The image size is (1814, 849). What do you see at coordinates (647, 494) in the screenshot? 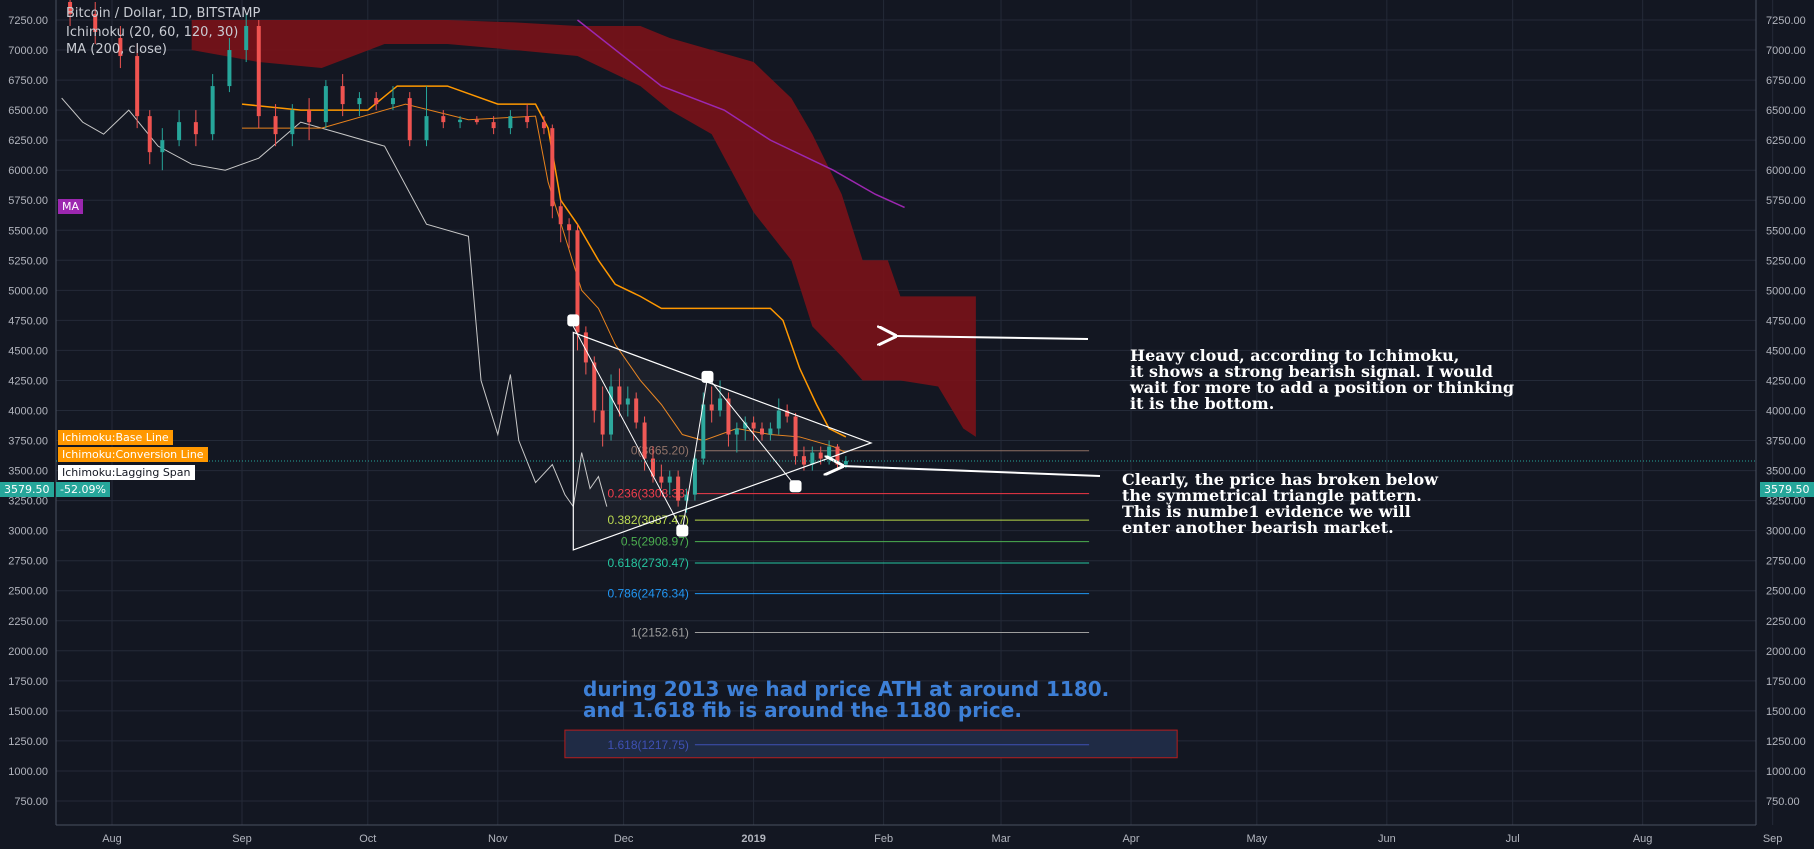
I see `fib-level-label: 0.236(3308.33)` at bounding box center [647, 494].